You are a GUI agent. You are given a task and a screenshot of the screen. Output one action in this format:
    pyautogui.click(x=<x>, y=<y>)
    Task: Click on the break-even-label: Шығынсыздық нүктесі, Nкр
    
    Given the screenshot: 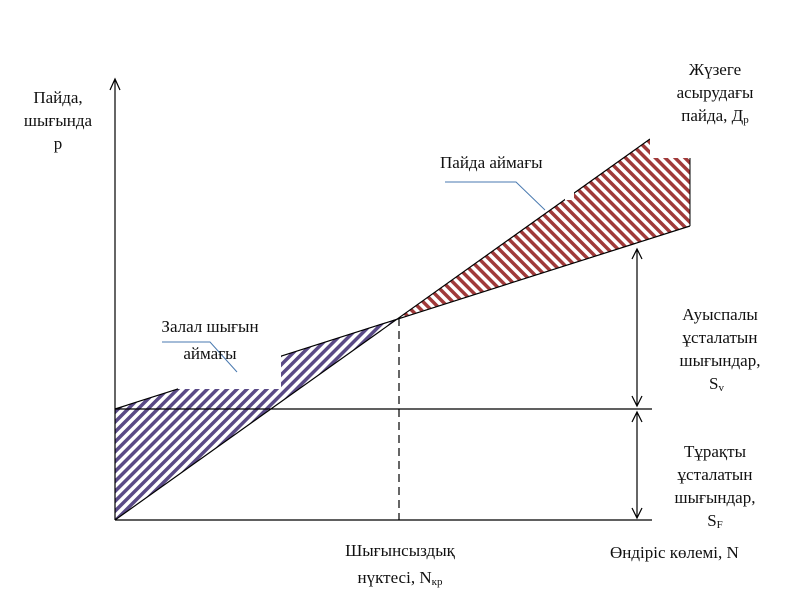 What is the action you would take?
    pyautogui.click(x=400, y=566)
    